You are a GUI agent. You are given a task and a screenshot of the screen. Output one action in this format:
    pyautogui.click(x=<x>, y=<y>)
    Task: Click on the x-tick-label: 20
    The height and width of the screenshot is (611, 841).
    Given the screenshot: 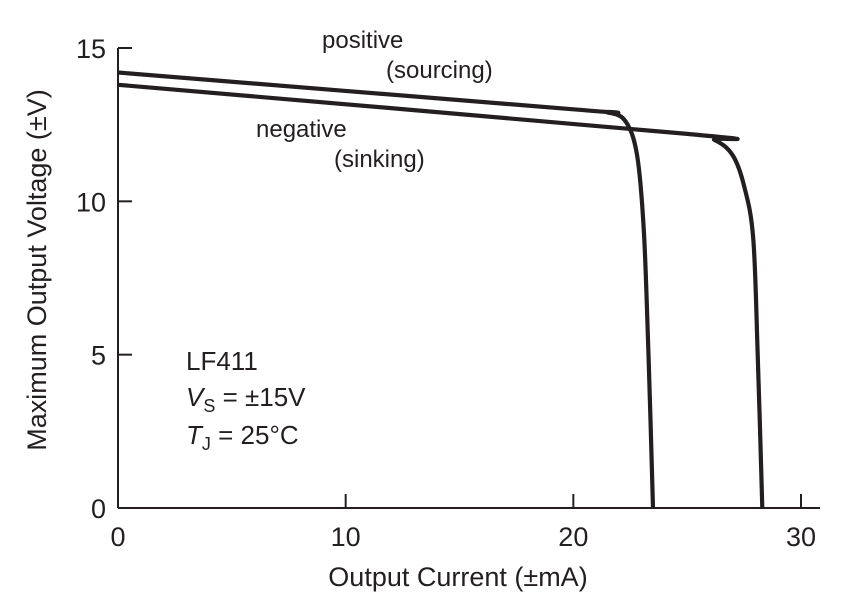 What is the action you would take?
    pyautogui.click(x=573, y=537)
    